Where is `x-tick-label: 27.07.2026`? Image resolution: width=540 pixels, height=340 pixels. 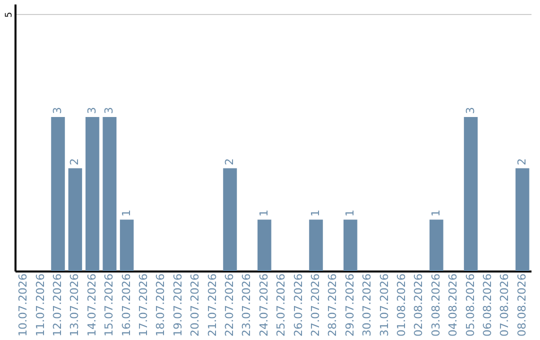
x-tick-label: 27.07.2026 is located at coordinates (315, 305).